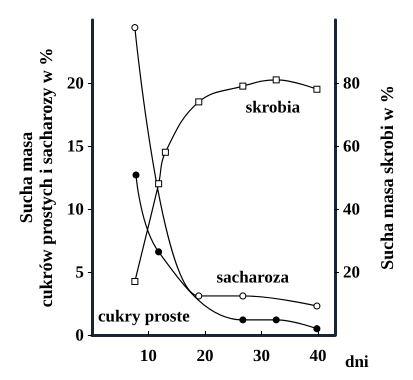 This screenshot has width=413, height=380. What do you see at coordinates (357, 361) in the screenshot?
I see `x-axis-title: dni` at bounding box center [357, 361].